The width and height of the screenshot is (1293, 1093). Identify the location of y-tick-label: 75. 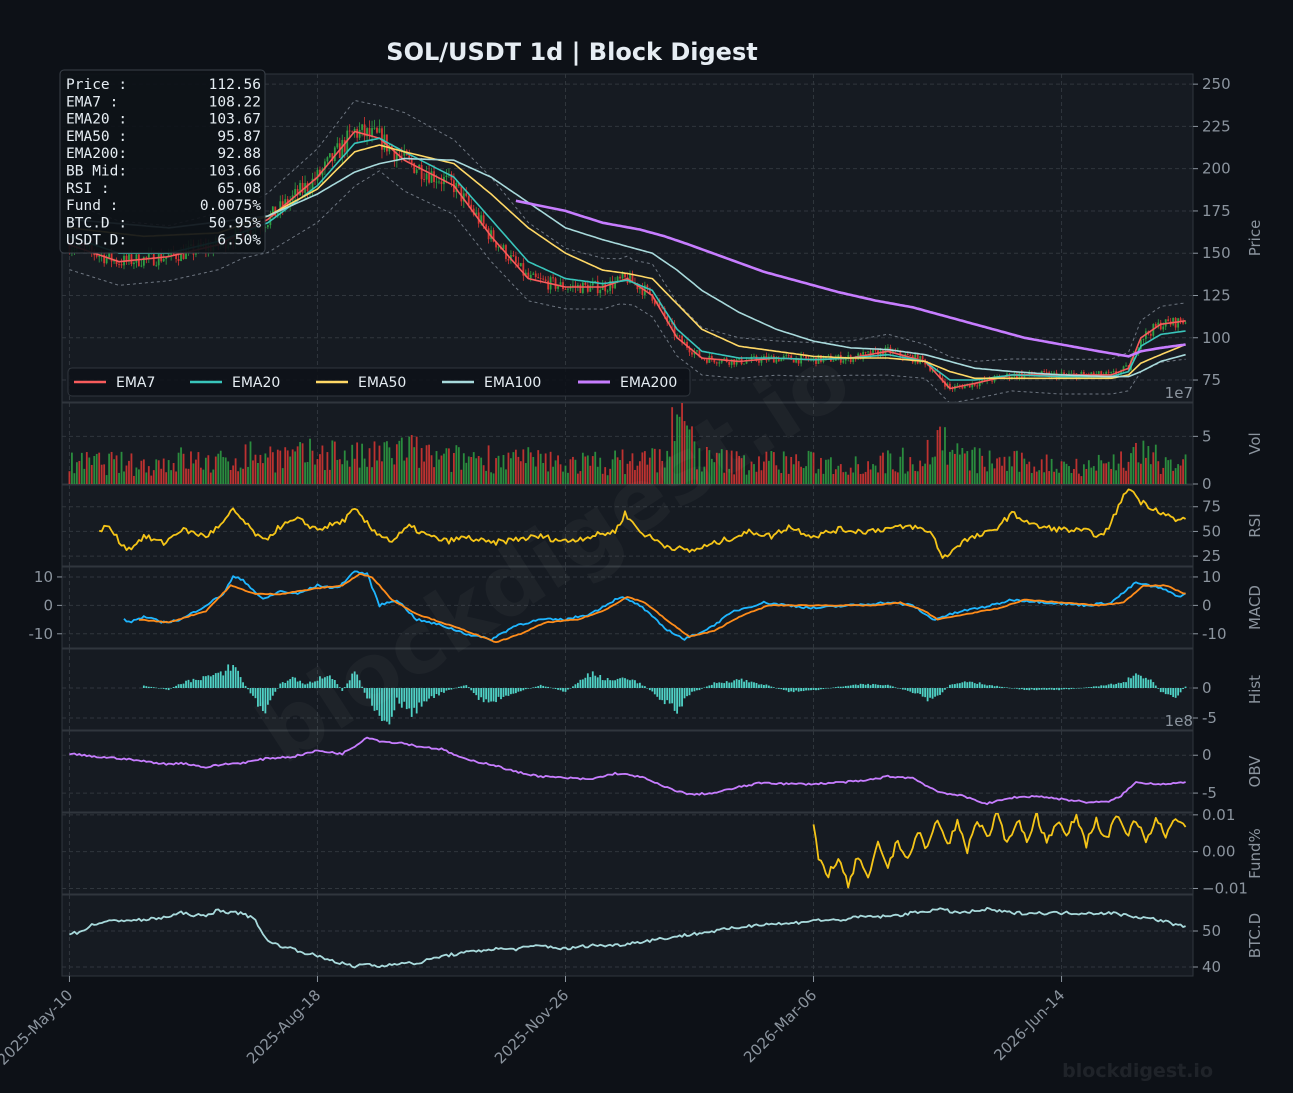
(1211, 380).